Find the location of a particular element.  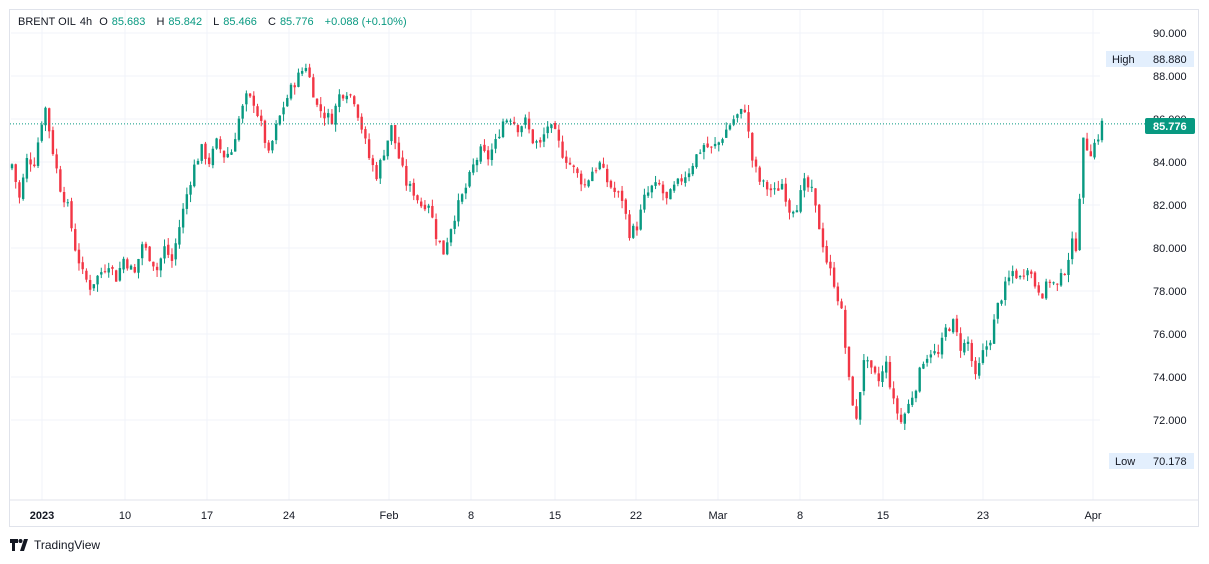

tradingview-logo-text: TradingView is located at coordinates (67, 545).